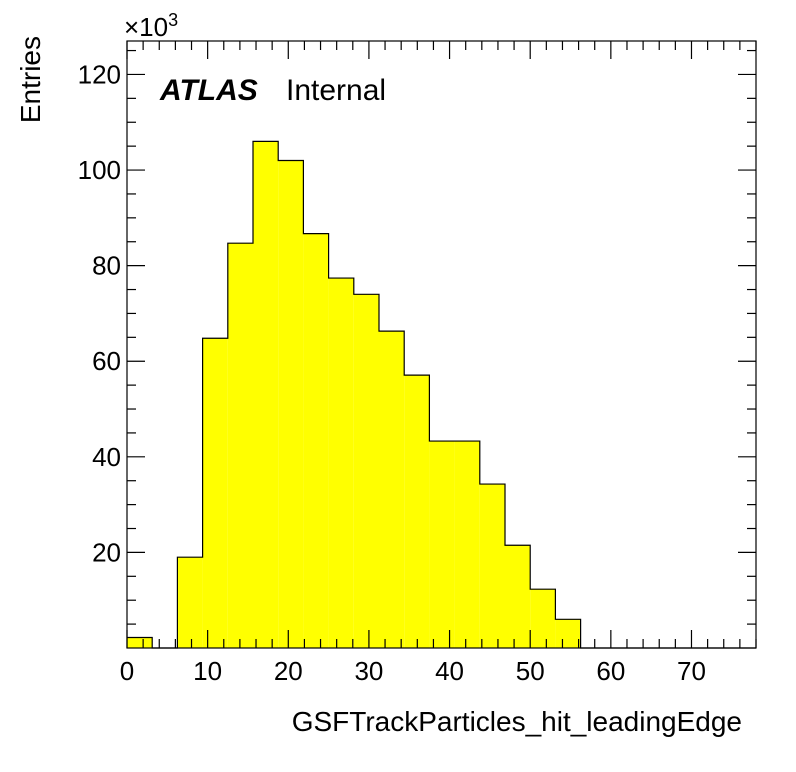 This screenshot has height=772, width=796. Describe the element at coordinates (449, 671) in the screenshot. I see `x-tick-label: 40` at that location.